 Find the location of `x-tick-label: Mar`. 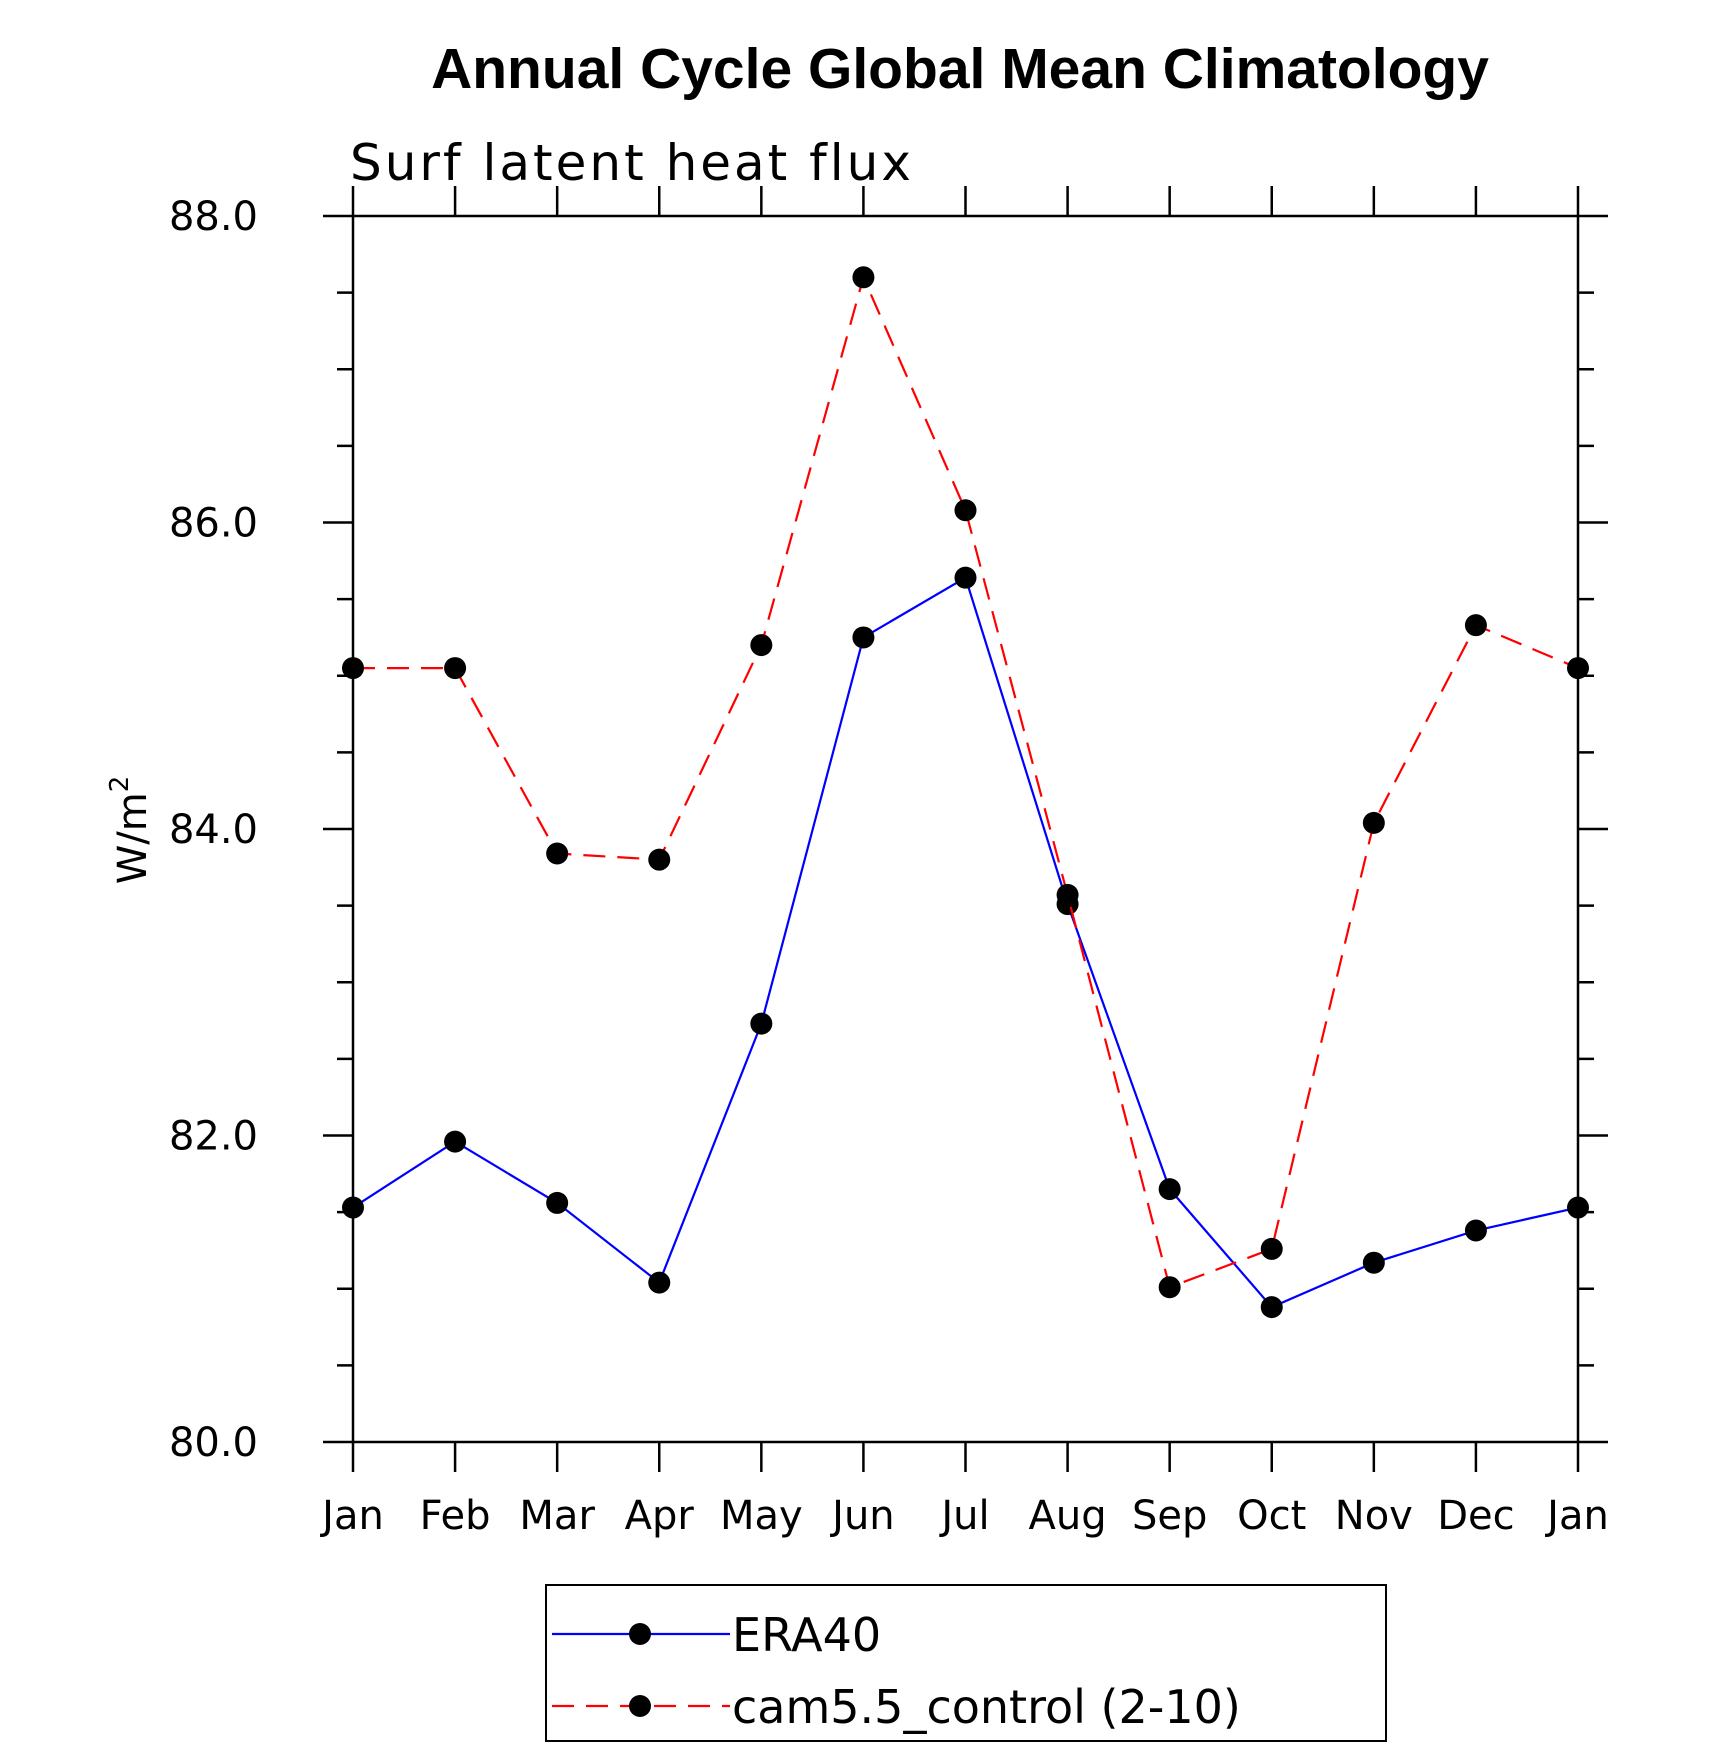

x-tick-label: Mar is located at coordinates (557, 1516).